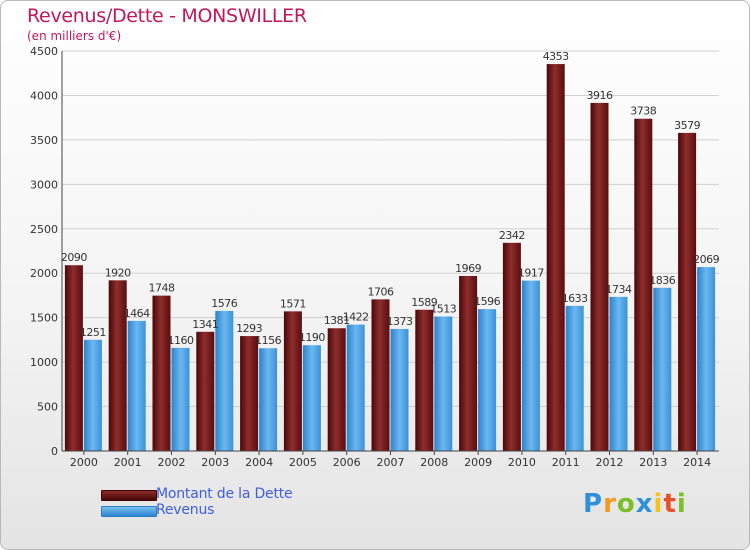  Describe the element at coordinates (662, 280) in the screenshot. I see `value-label-revenue: 1836` at that location.